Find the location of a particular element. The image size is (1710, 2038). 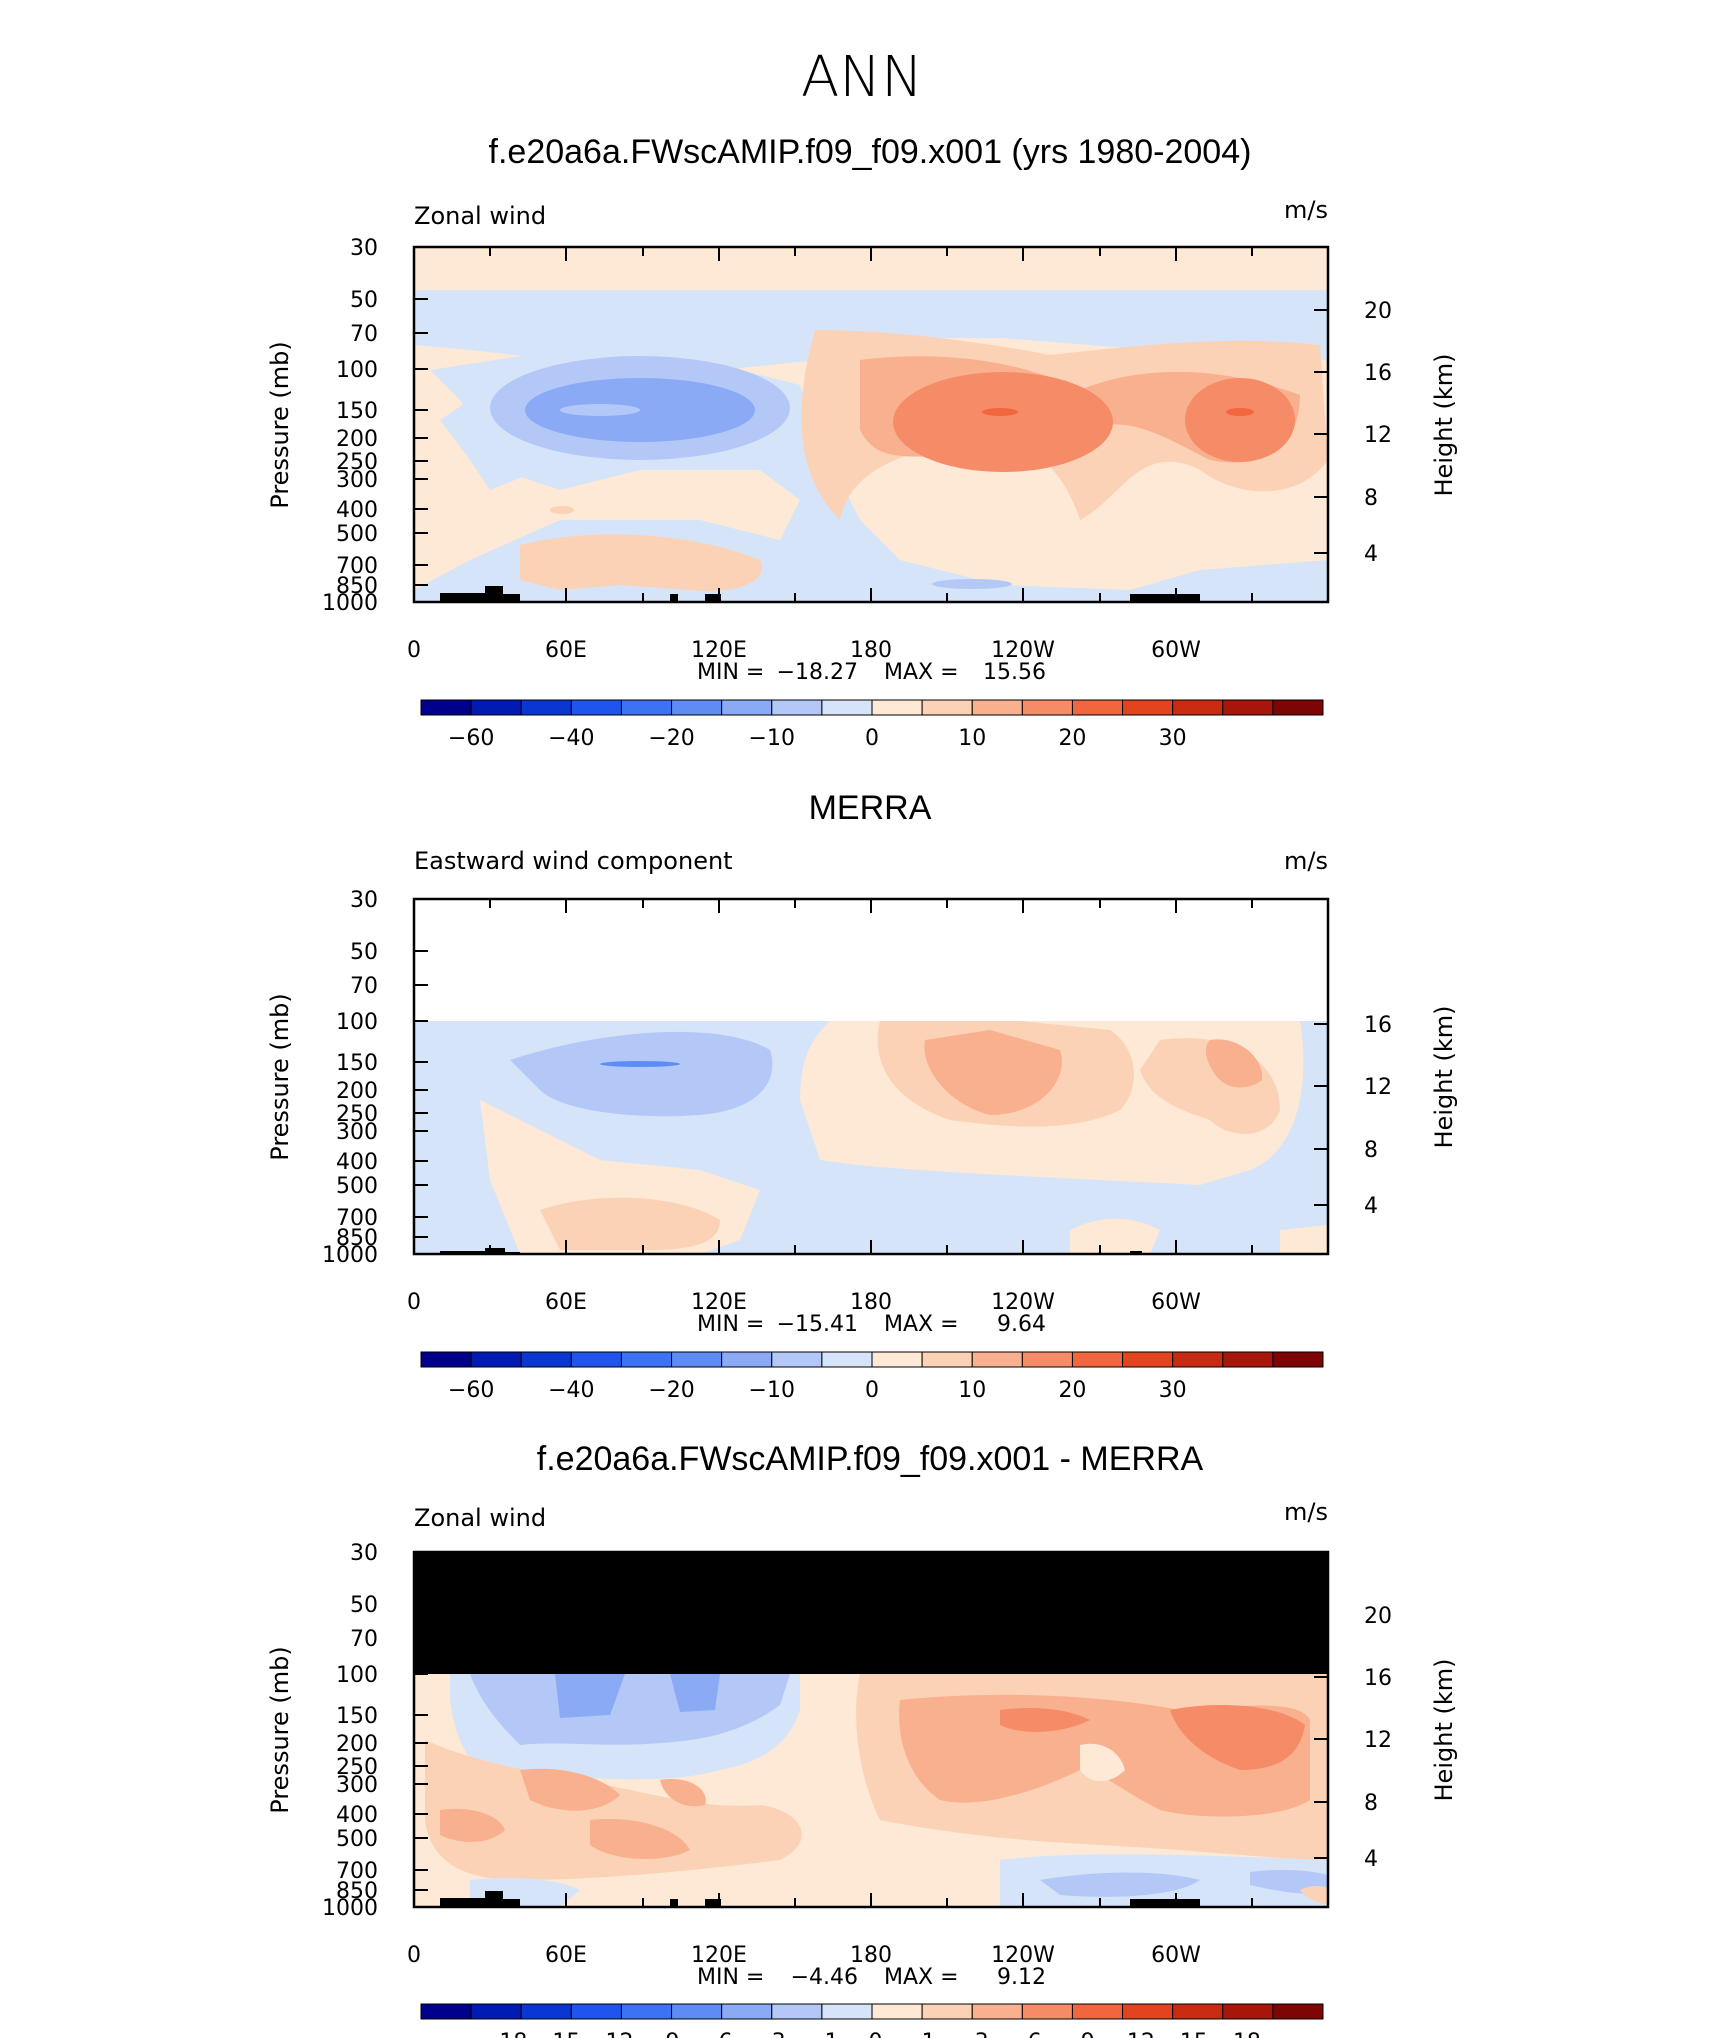

colorbar-label: 6 is located at coordinates (1035, 2034).